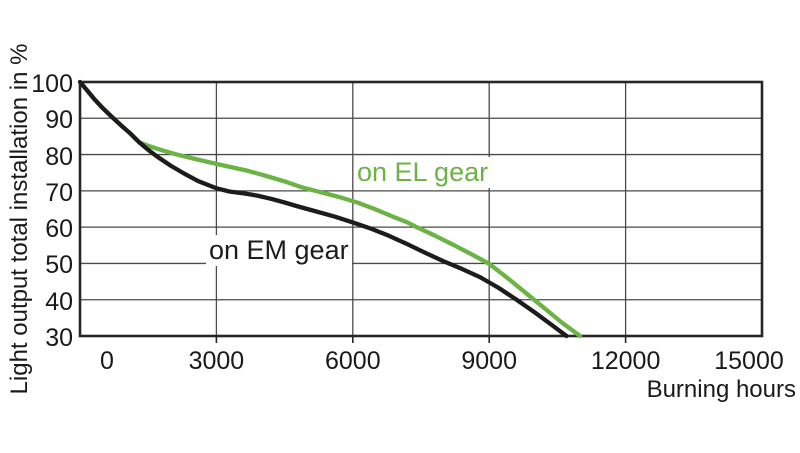 The width and height of the screenshot is (800, 453). Describe the element at coordinates (489, 361) in the screenshot. I see `x-tick-label: 9000` at that location.